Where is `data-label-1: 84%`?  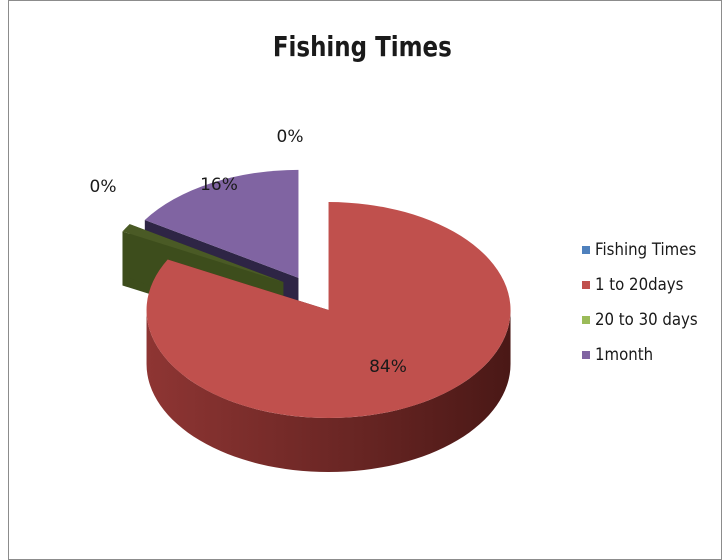 data-label-1: 84% is located at coordinates (388, 367).